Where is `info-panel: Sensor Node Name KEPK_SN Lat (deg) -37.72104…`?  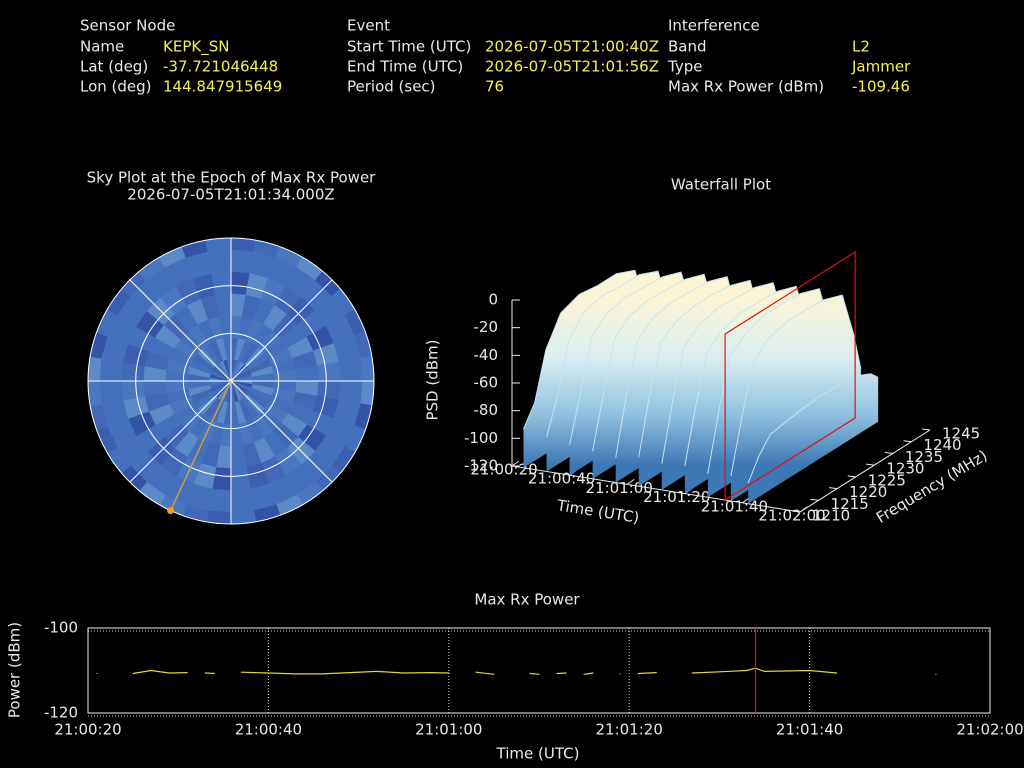 info-panel: Sensor Node Name KEPK_SN Lat (deg) -37.72104… is located at coordinates (495, 56).